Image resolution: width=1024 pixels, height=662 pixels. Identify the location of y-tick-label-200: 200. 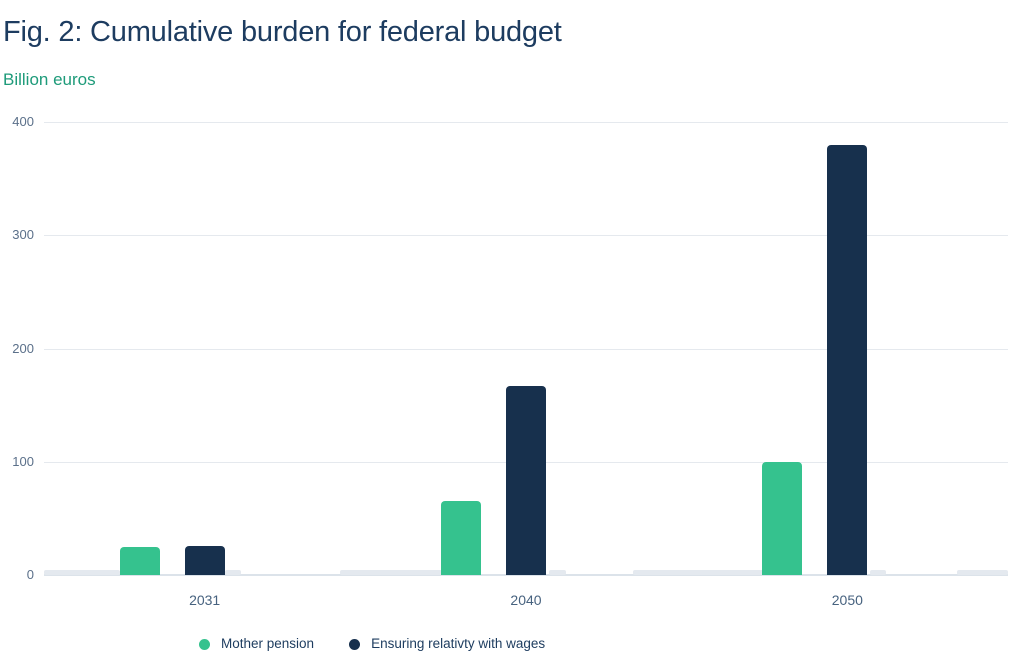
(23, 348).